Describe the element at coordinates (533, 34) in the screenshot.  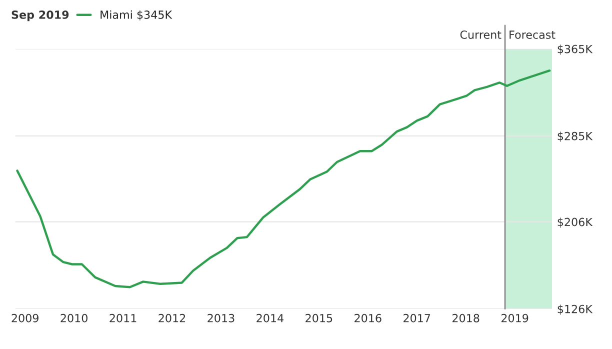
I see `band-label: Forecast` at that location.